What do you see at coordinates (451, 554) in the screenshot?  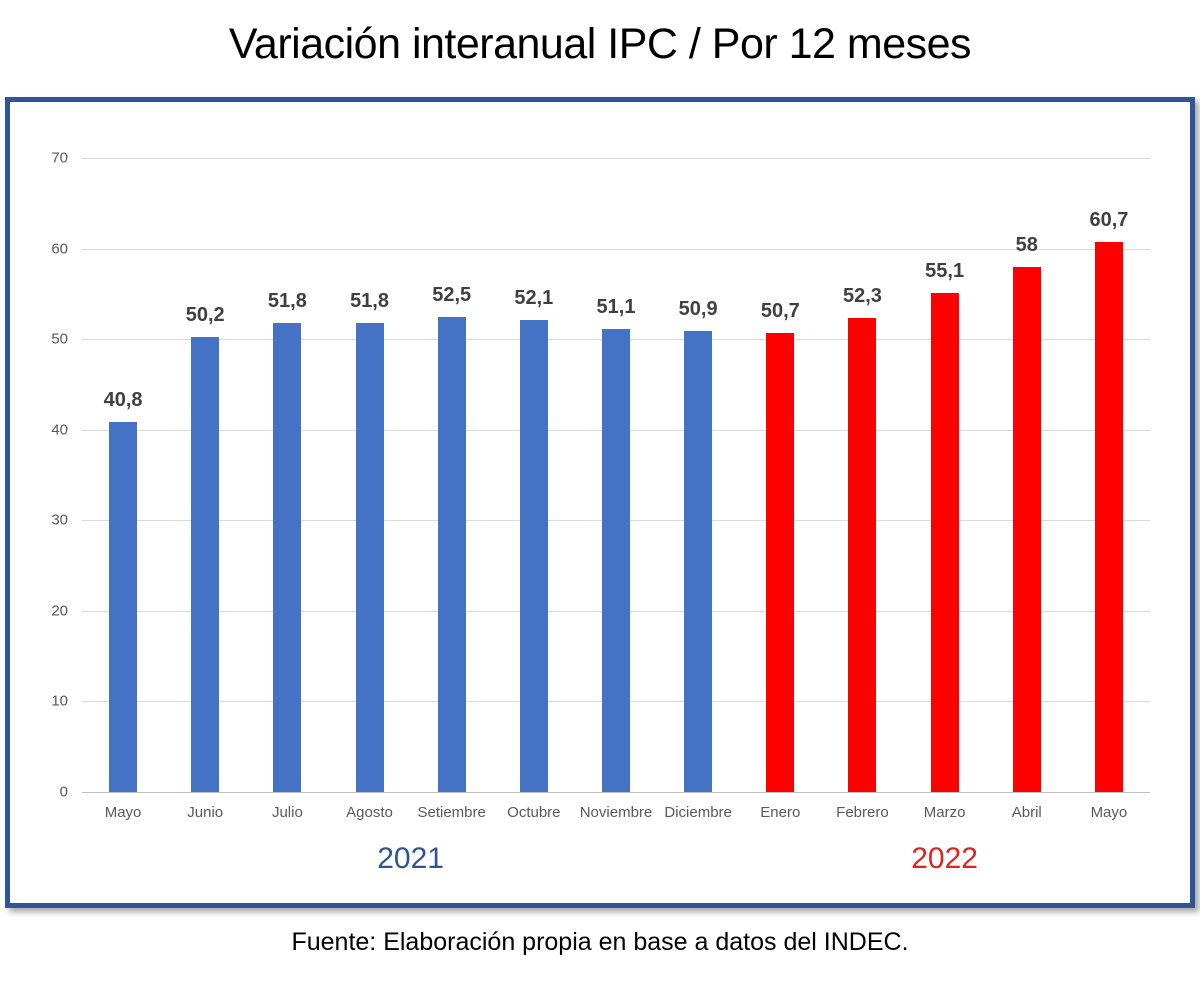 I see `bar-2021-setiembre` at bounding box center [451, 554].